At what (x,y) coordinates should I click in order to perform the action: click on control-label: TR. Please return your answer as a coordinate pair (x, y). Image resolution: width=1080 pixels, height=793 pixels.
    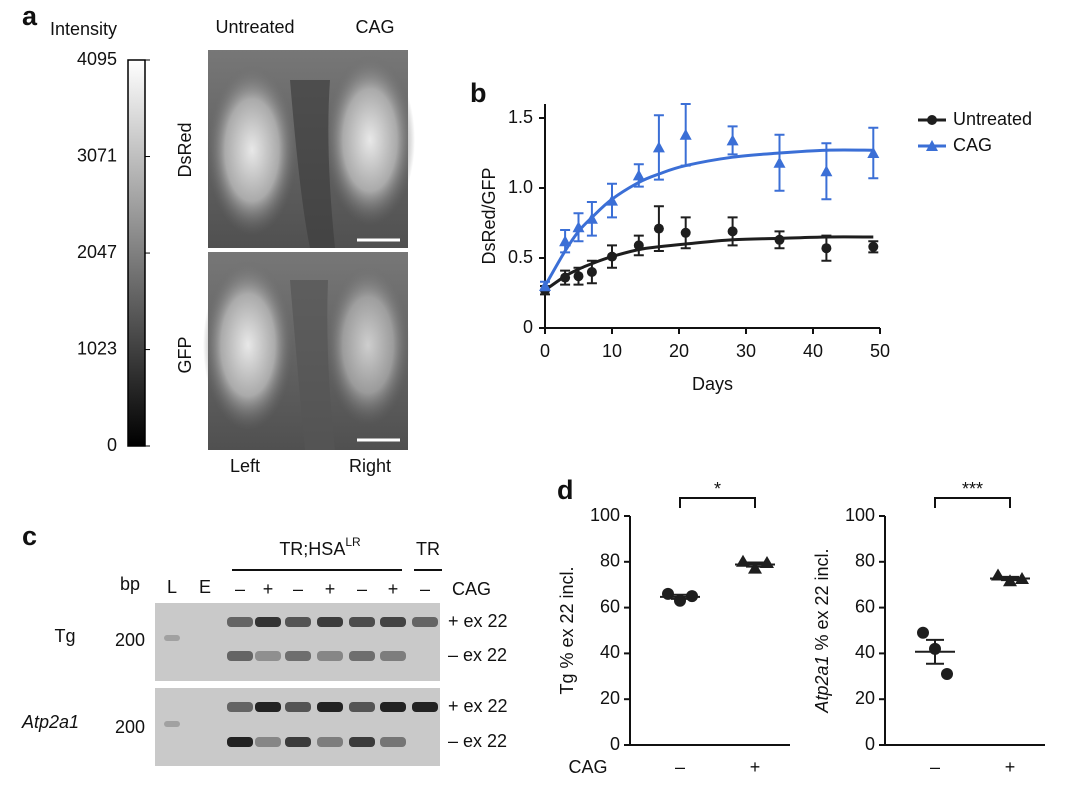
    Looking at the image, I should click on (428, 549).